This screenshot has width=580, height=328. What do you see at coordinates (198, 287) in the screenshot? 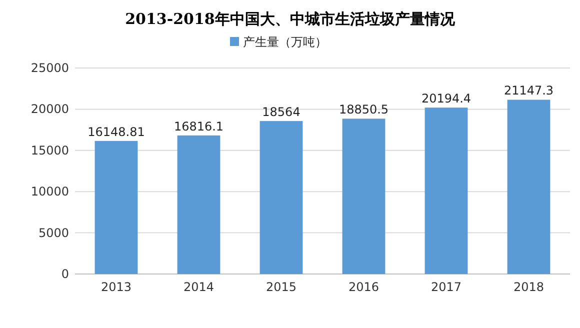
I see `x-tick-label: 2014` at bounding box center [198, 287].